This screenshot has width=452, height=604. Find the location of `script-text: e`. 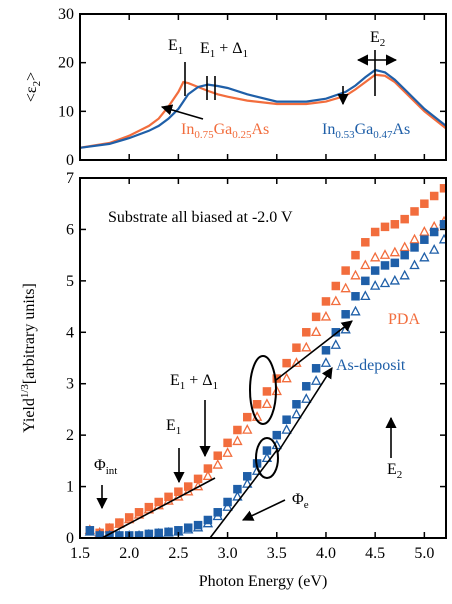

script-text: e is located at coordinates (306, 505).